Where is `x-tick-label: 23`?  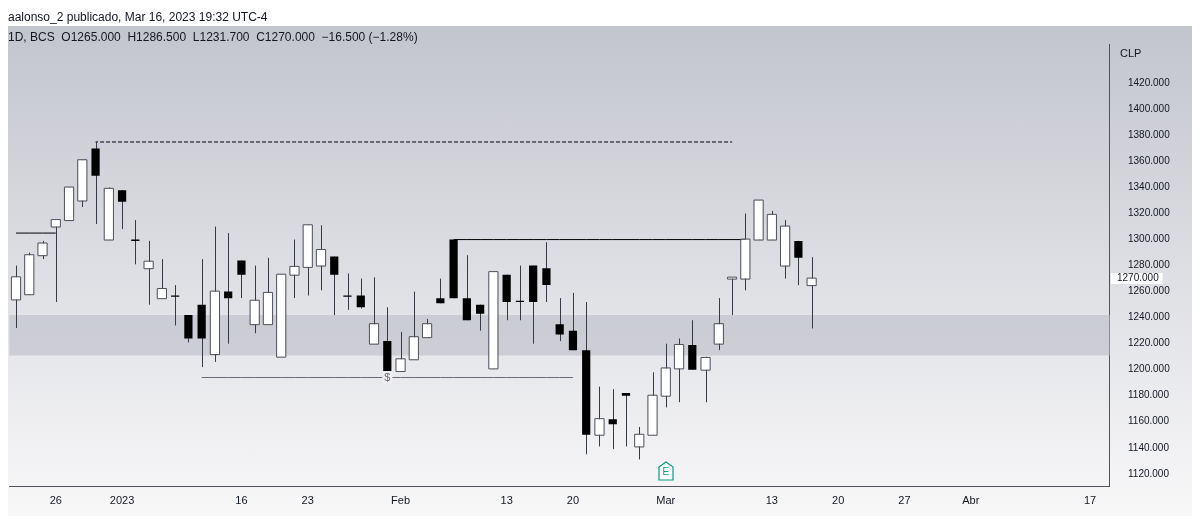 x-tick-label: 23 is located at coordinates (307, 500).